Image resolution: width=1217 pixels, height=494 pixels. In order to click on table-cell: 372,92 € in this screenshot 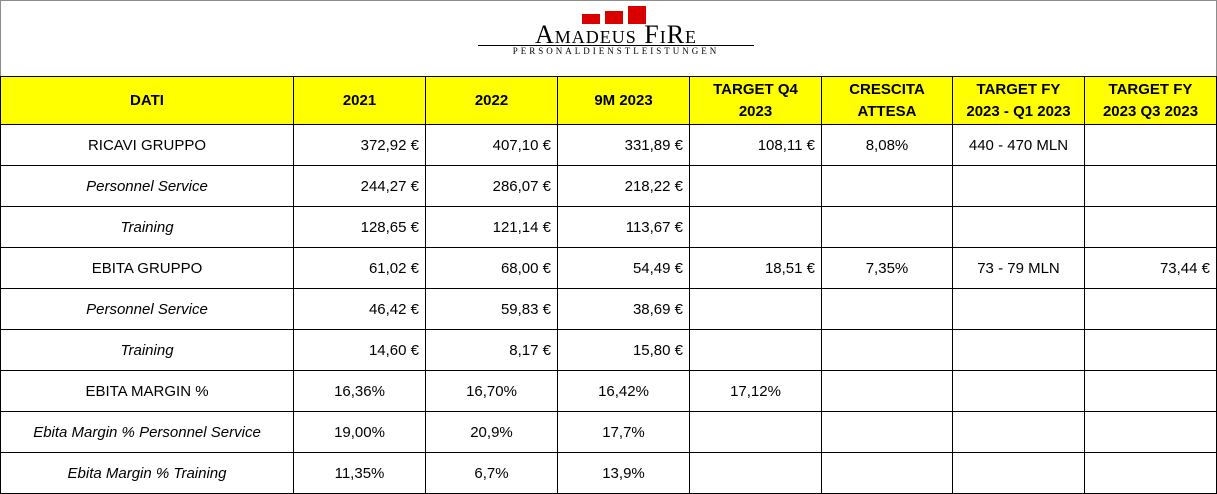, I will do `click(359, 145)`.